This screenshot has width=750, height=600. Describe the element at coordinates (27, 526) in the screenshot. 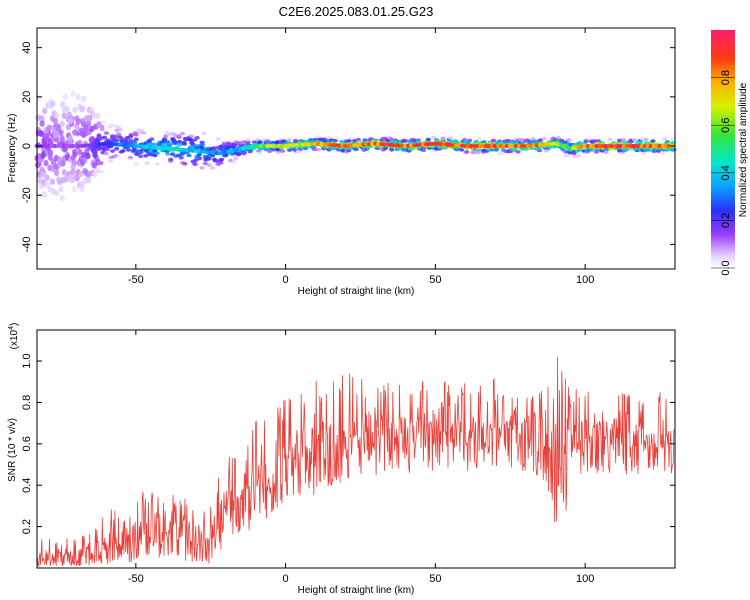

I see `snr-y-tick-label: 0.2` at that location.